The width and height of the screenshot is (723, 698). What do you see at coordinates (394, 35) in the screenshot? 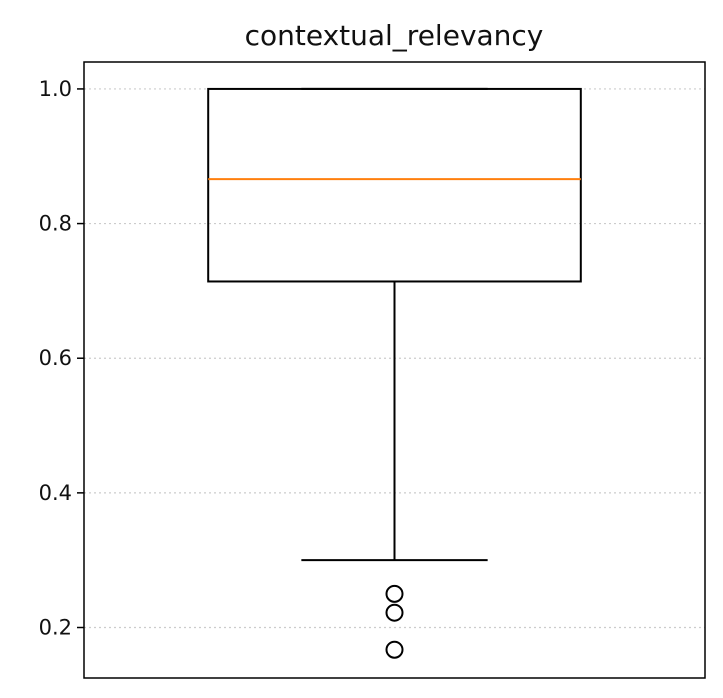
I see `chart-title: contextual_relevancy` at bounding box center [394, 35].